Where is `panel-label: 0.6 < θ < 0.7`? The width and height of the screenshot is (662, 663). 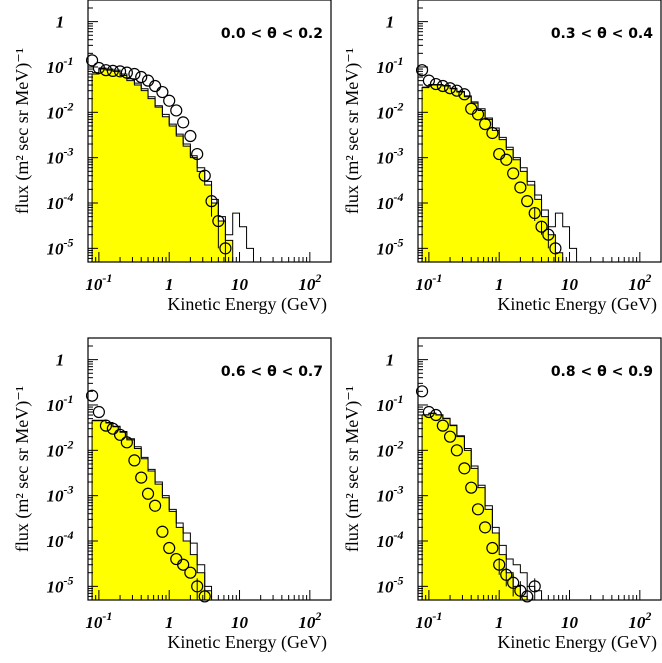 panel-label: 0.6 < θ < 0.7 is located at coordinates (272, 372).